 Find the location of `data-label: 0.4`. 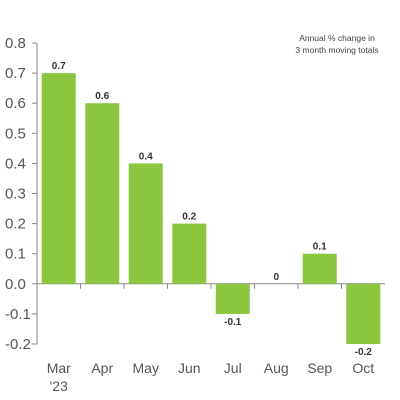

data-label: 0.4 is located at coordinates (146, 156).